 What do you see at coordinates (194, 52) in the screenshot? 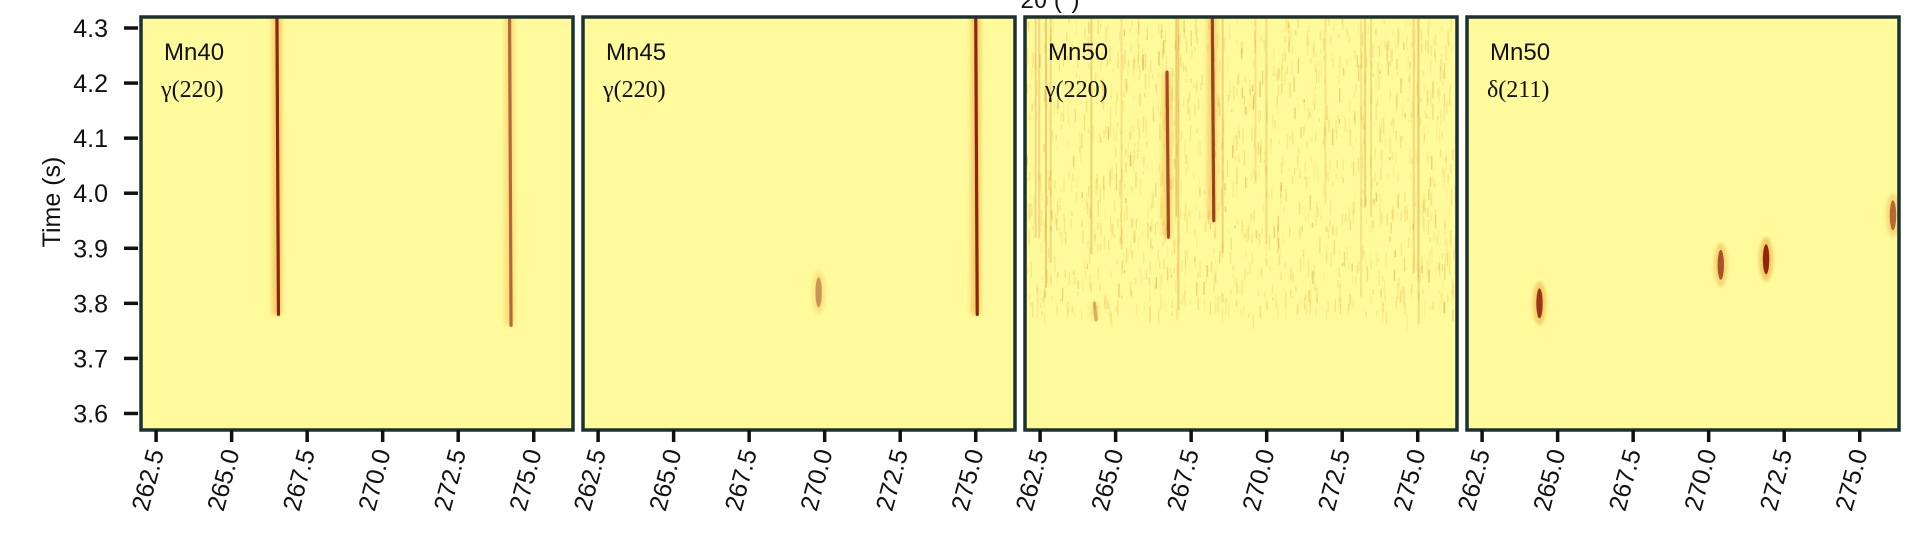
I see `panel-label: Mn40` at bounding box center [194, 52].